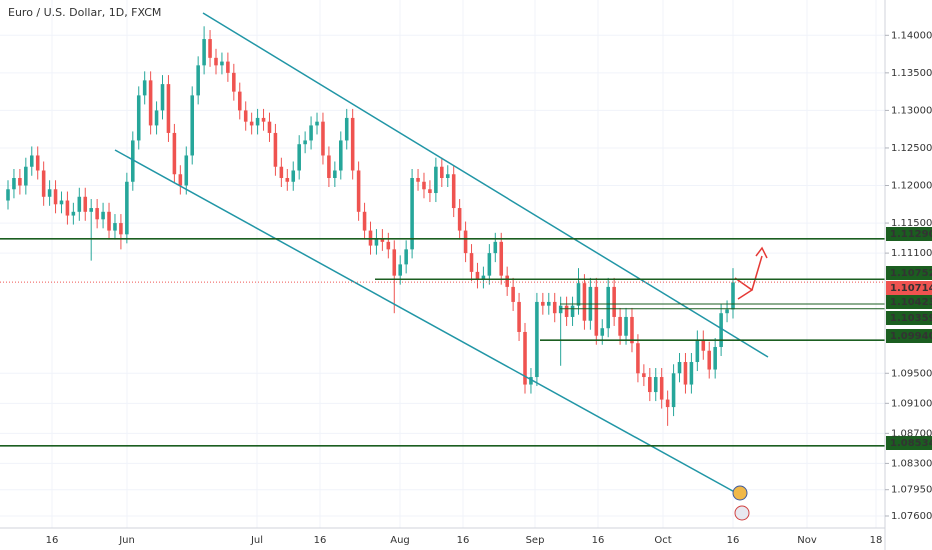 Image resolution: width=932 pixels, height=550 pixels. What do you see at coordinates (876, 540) in the screenshot?
I see `x-tick-label: 18` at bounding box center [876, 540].